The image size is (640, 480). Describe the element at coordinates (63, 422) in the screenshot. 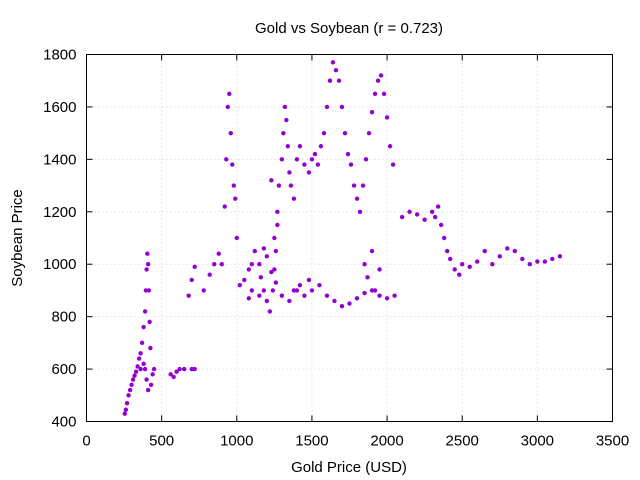

I see `y-tick-label: 400` at that location.